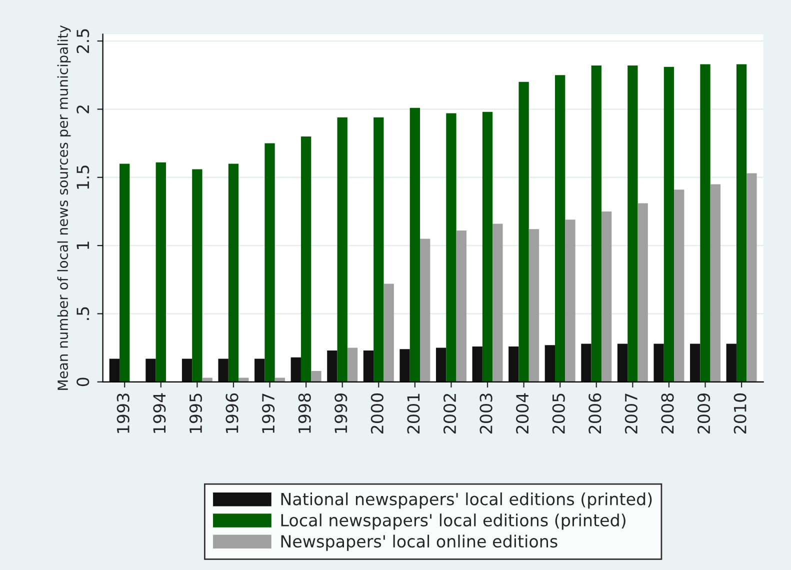 This screenshot has width=791, height=570. I want to click on x-tick-label: 1994, so click(159, 413).